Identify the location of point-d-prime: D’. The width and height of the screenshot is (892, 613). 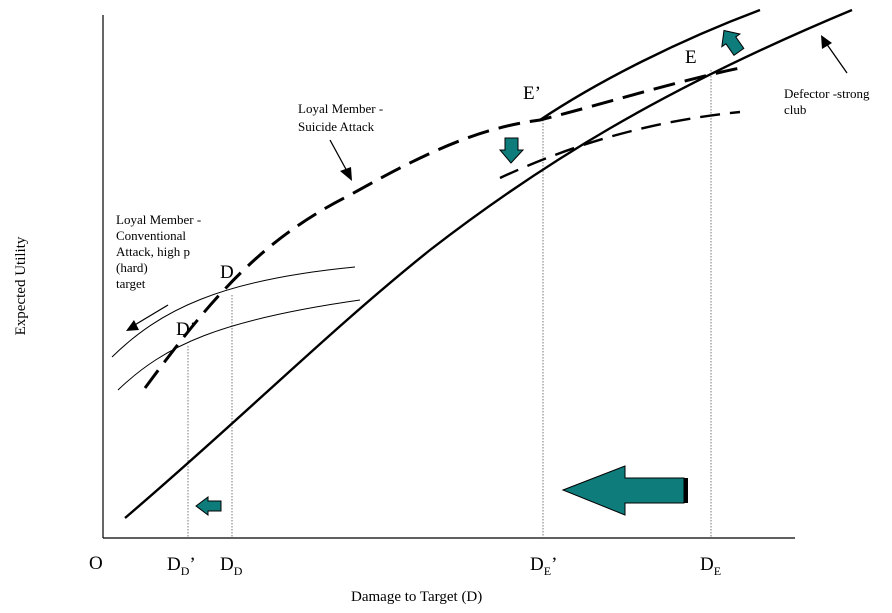
(186, 329).